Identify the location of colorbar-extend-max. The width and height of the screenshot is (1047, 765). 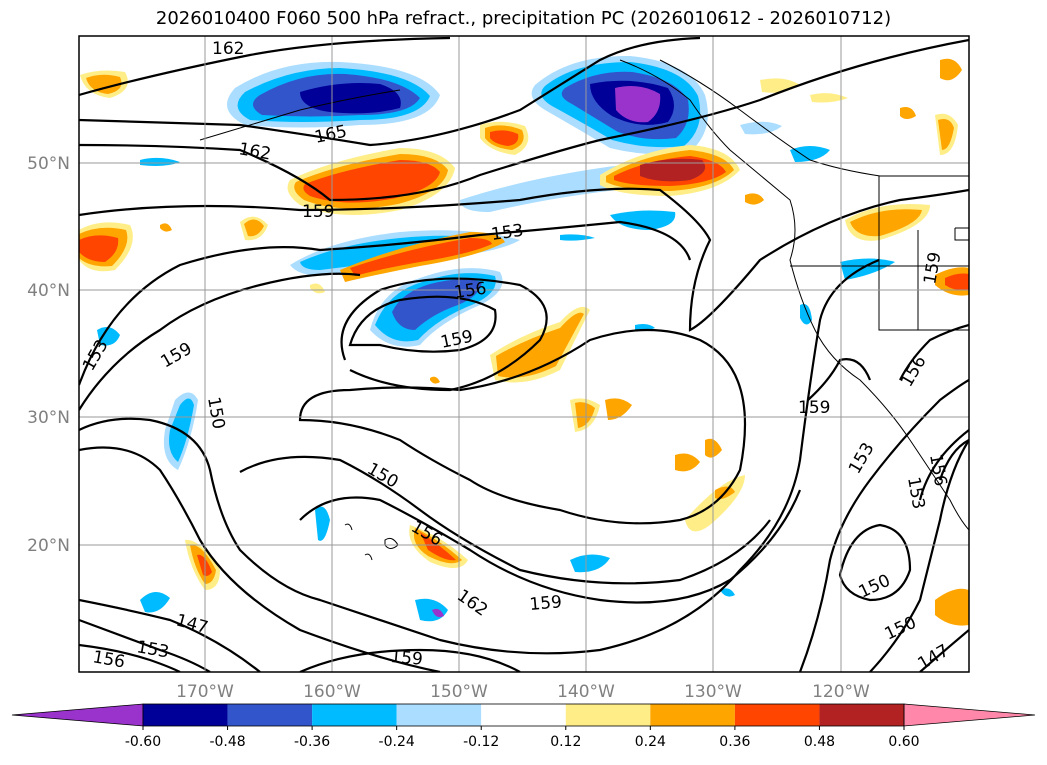
(969, 715).